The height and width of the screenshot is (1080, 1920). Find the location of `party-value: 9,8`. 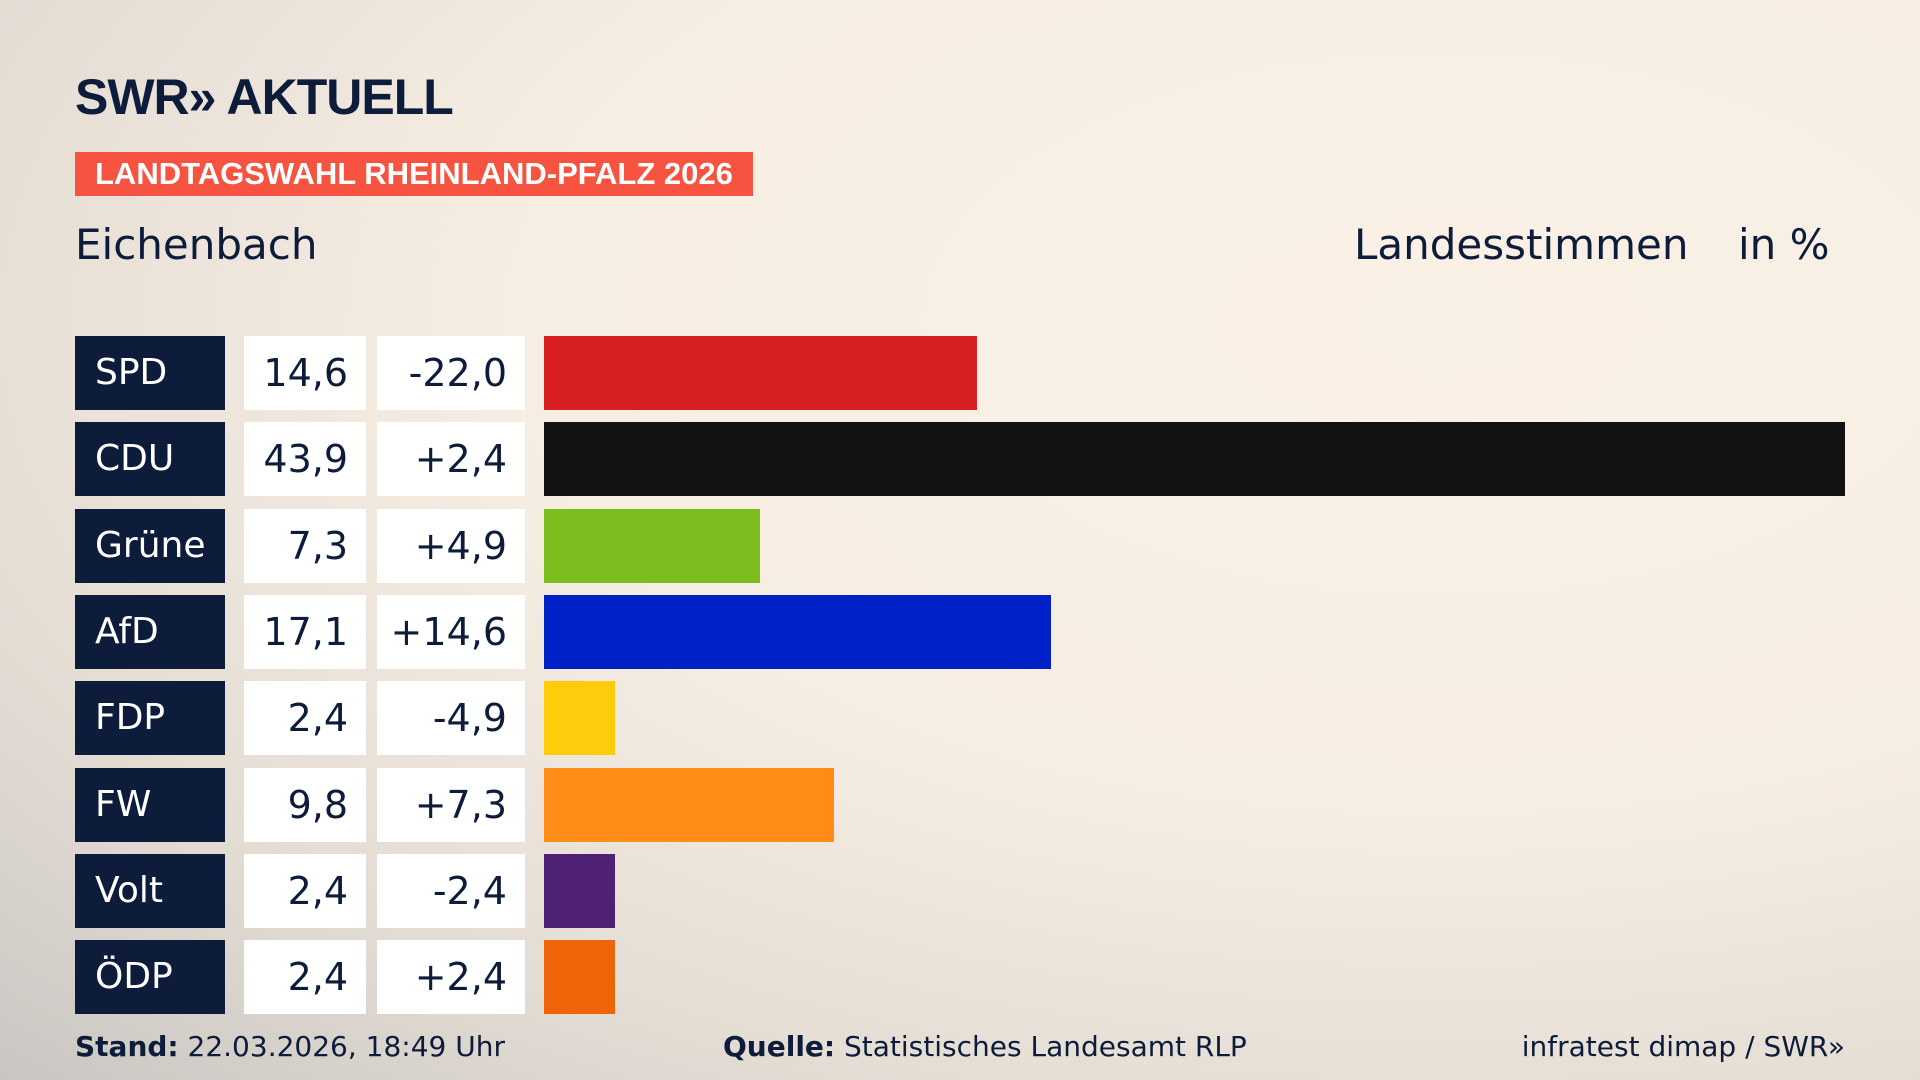

party-value: 9,8 is located at coordinates (305, 804).